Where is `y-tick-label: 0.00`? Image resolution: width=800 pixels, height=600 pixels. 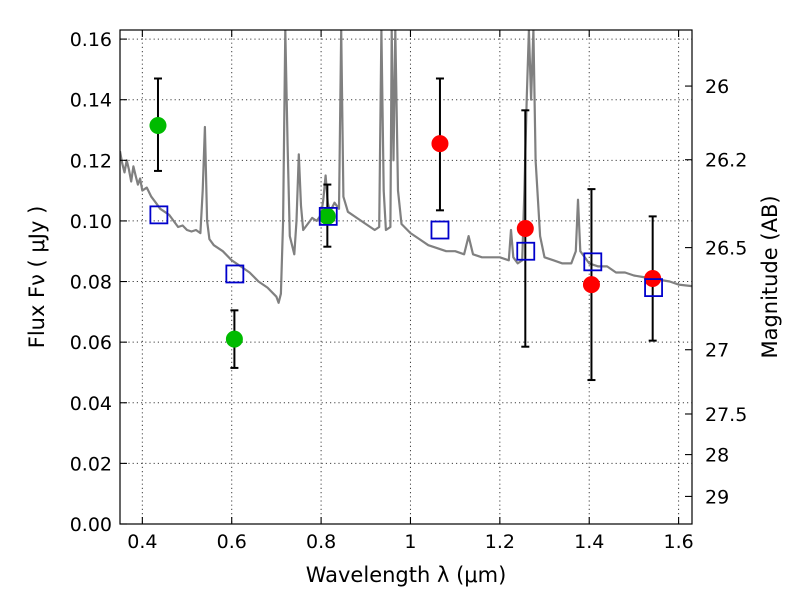 y-tick-label: 0.00 is located at coordinates (91, 525).